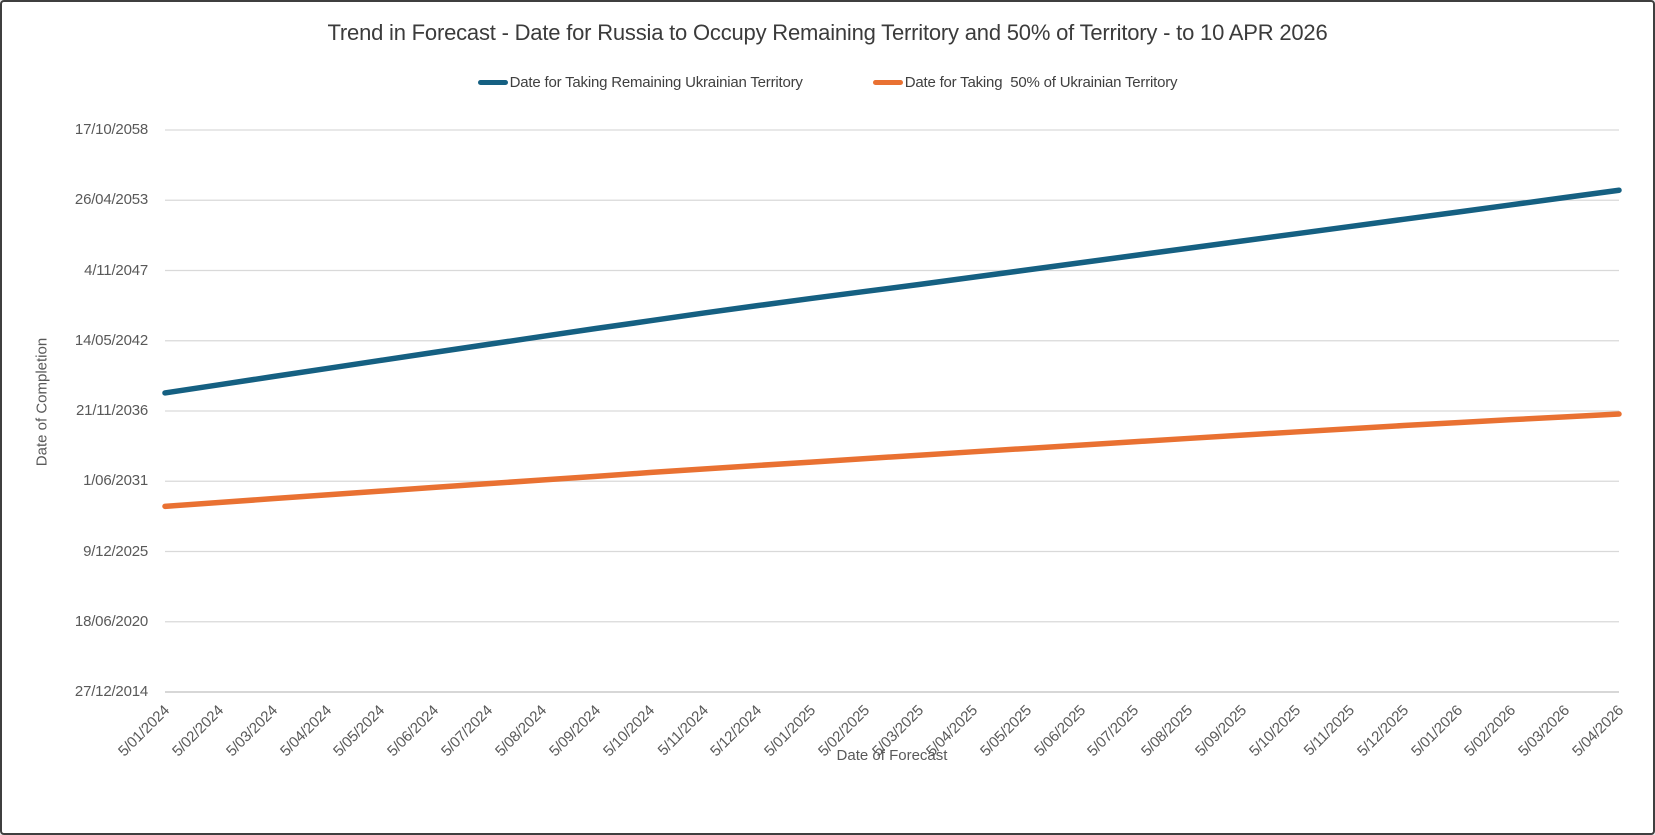 This screenshot has width=1655, height=835. What do you see at coordinates (111, 340) in the screenshot?
I see `y-axis-tick-label: 14/05/2042` at bounding box center [111, 340].